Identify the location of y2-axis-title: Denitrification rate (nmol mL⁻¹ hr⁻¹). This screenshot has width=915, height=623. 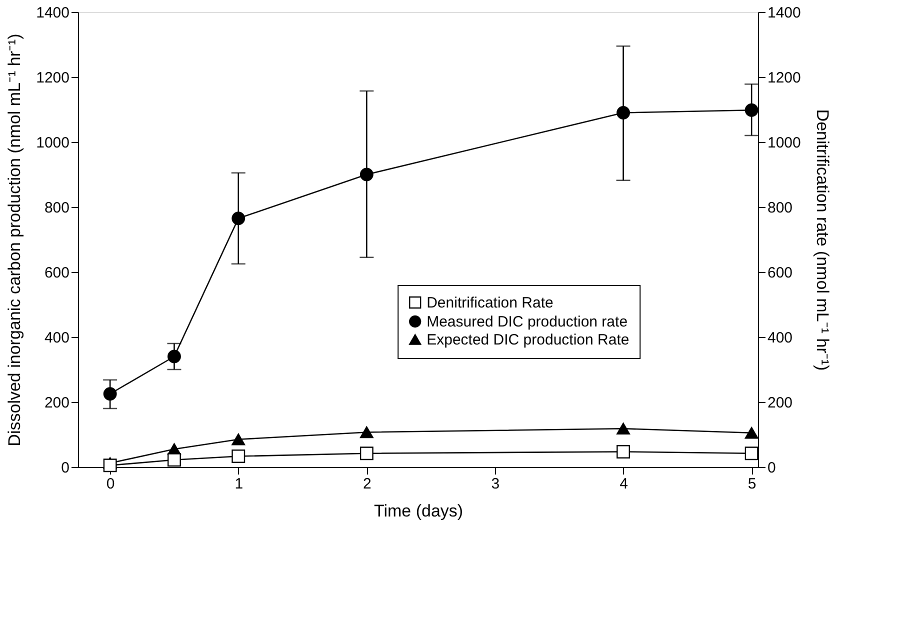
(822, 240).